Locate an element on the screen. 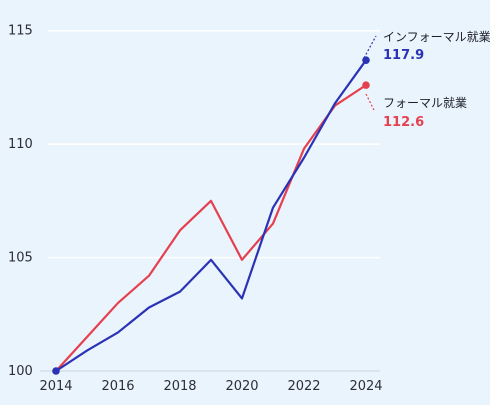 The height and width of the screenshot is (405, 490). y-tick-label: 100 is located at coordinates (20, 371).